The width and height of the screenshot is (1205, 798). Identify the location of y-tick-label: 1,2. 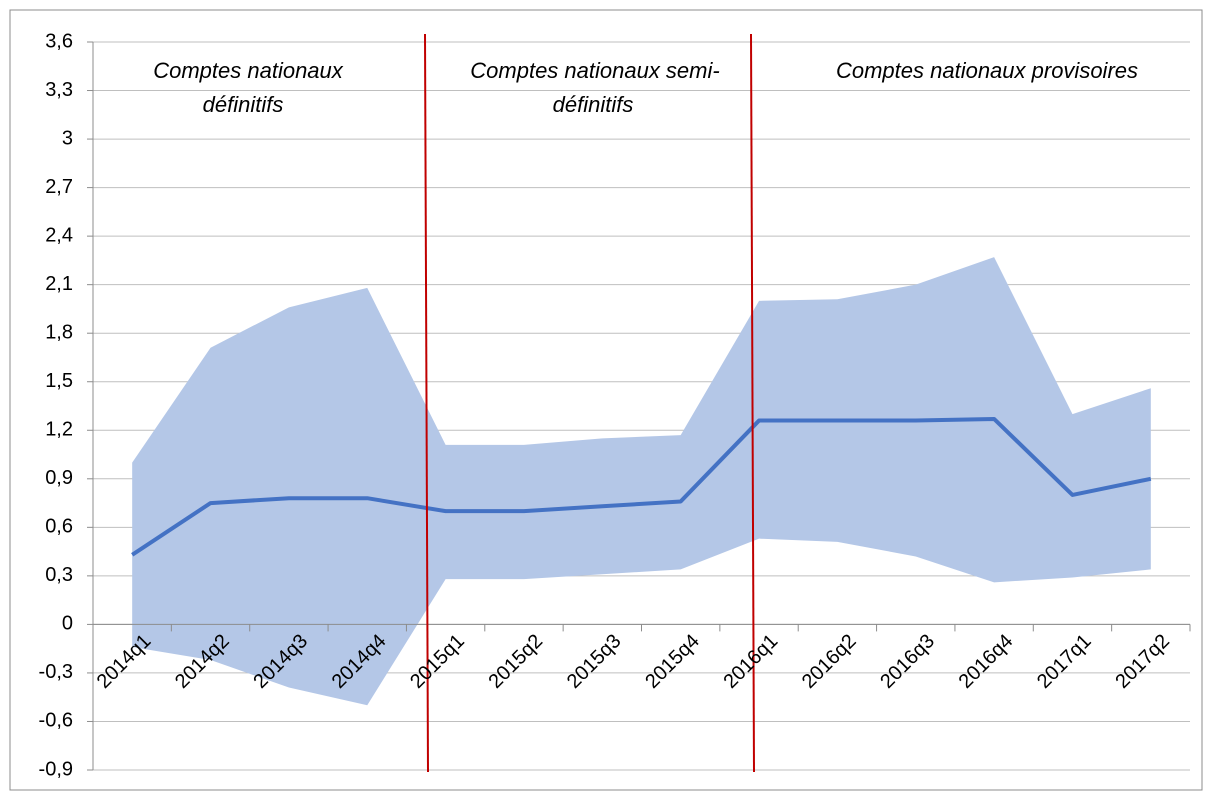
(59, 430).